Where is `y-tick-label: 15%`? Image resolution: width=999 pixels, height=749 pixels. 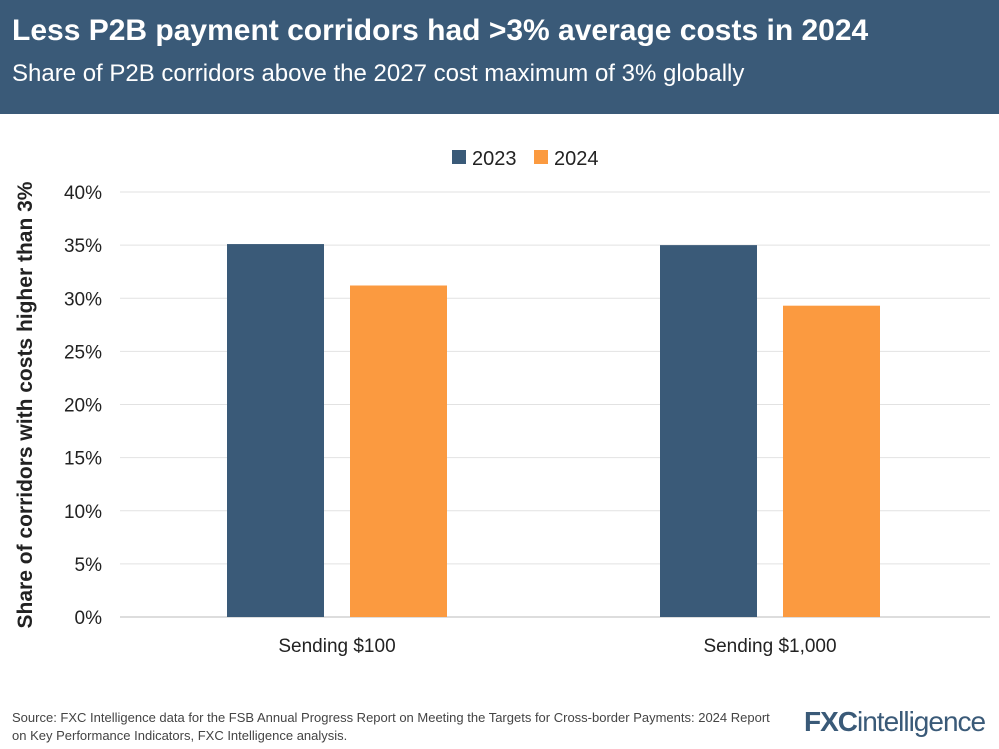 y-tick-label: 15% is located at coordinates (83, 459).